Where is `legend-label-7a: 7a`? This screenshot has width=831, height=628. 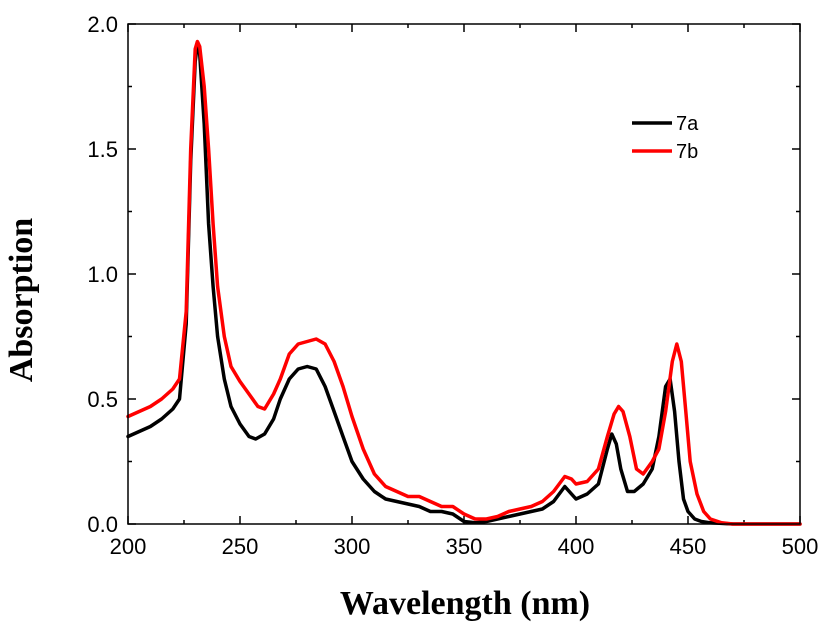 legend-label-7a: 7a is located at coordinates (687, 124).